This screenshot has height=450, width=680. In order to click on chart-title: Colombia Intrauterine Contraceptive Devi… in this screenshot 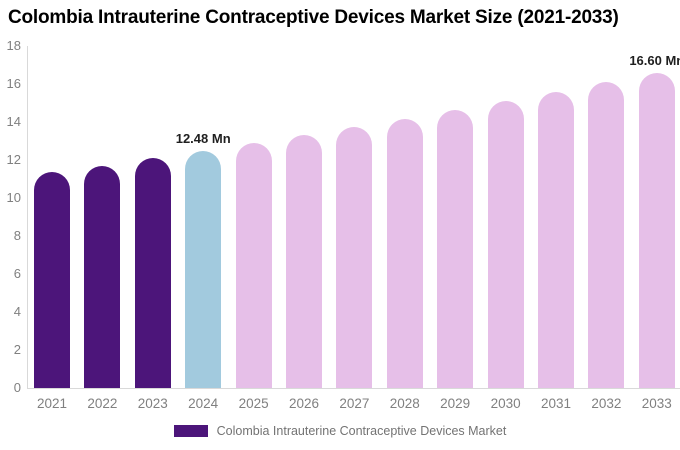, I will do `click(313, 17)`.